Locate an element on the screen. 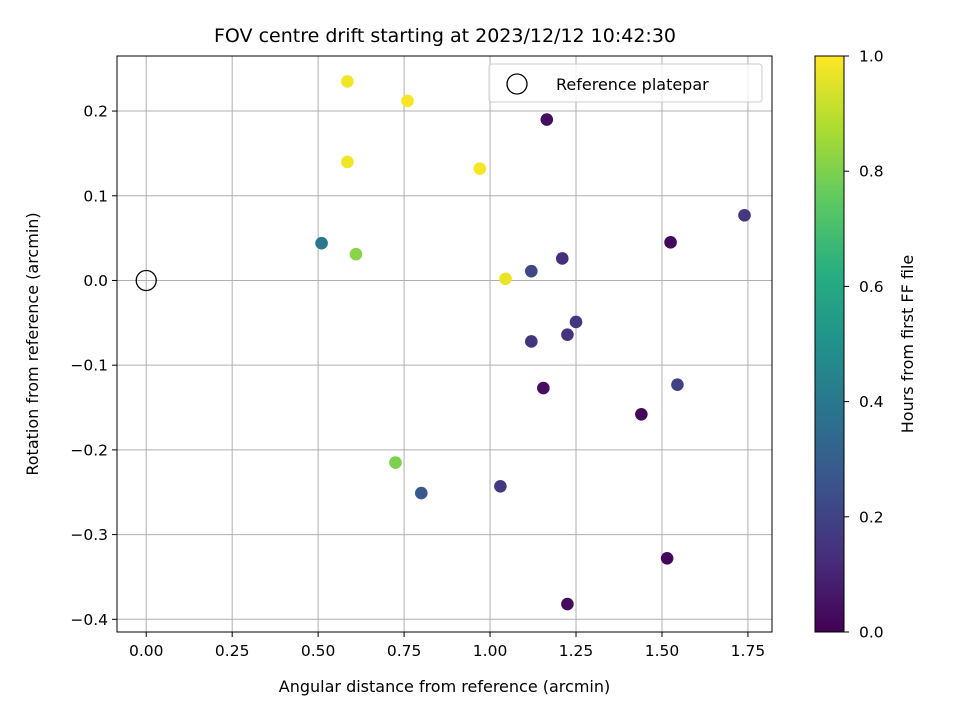  x-tick-label: 1.25 is located at coordinates (576, 651).